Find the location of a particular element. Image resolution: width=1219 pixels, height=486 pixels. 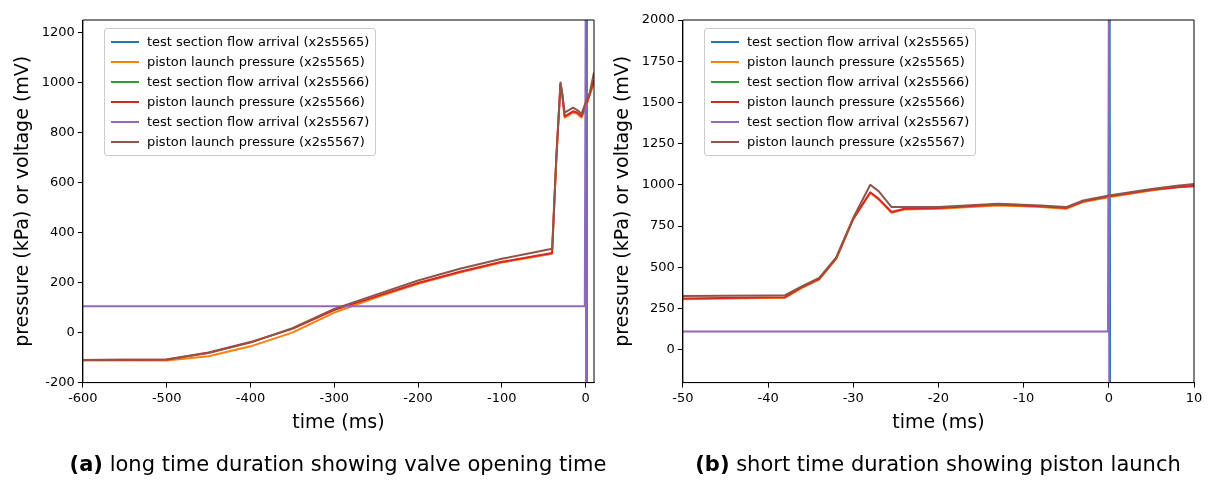

x-tick-label: -400 is located at coordinates (250, 397).